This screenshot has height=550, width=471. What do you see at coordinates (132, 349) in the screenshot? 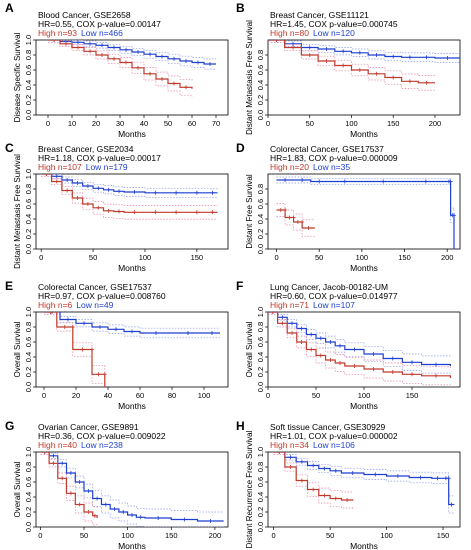
I see `plot-area` at bounding box center [132, 349].